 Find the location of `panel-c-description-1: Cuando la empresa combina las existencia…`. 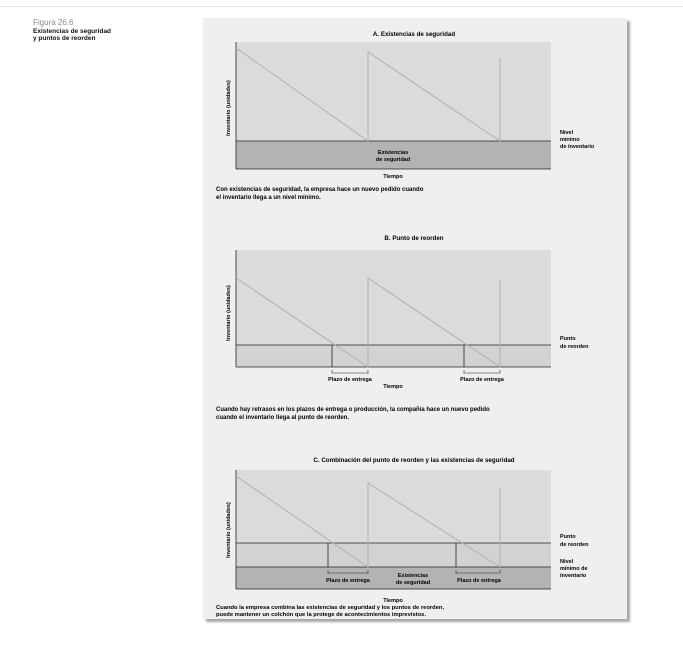

panel-c-description-1: Cuando la empresa combina las existencia… is located at coordinates (330, 608).